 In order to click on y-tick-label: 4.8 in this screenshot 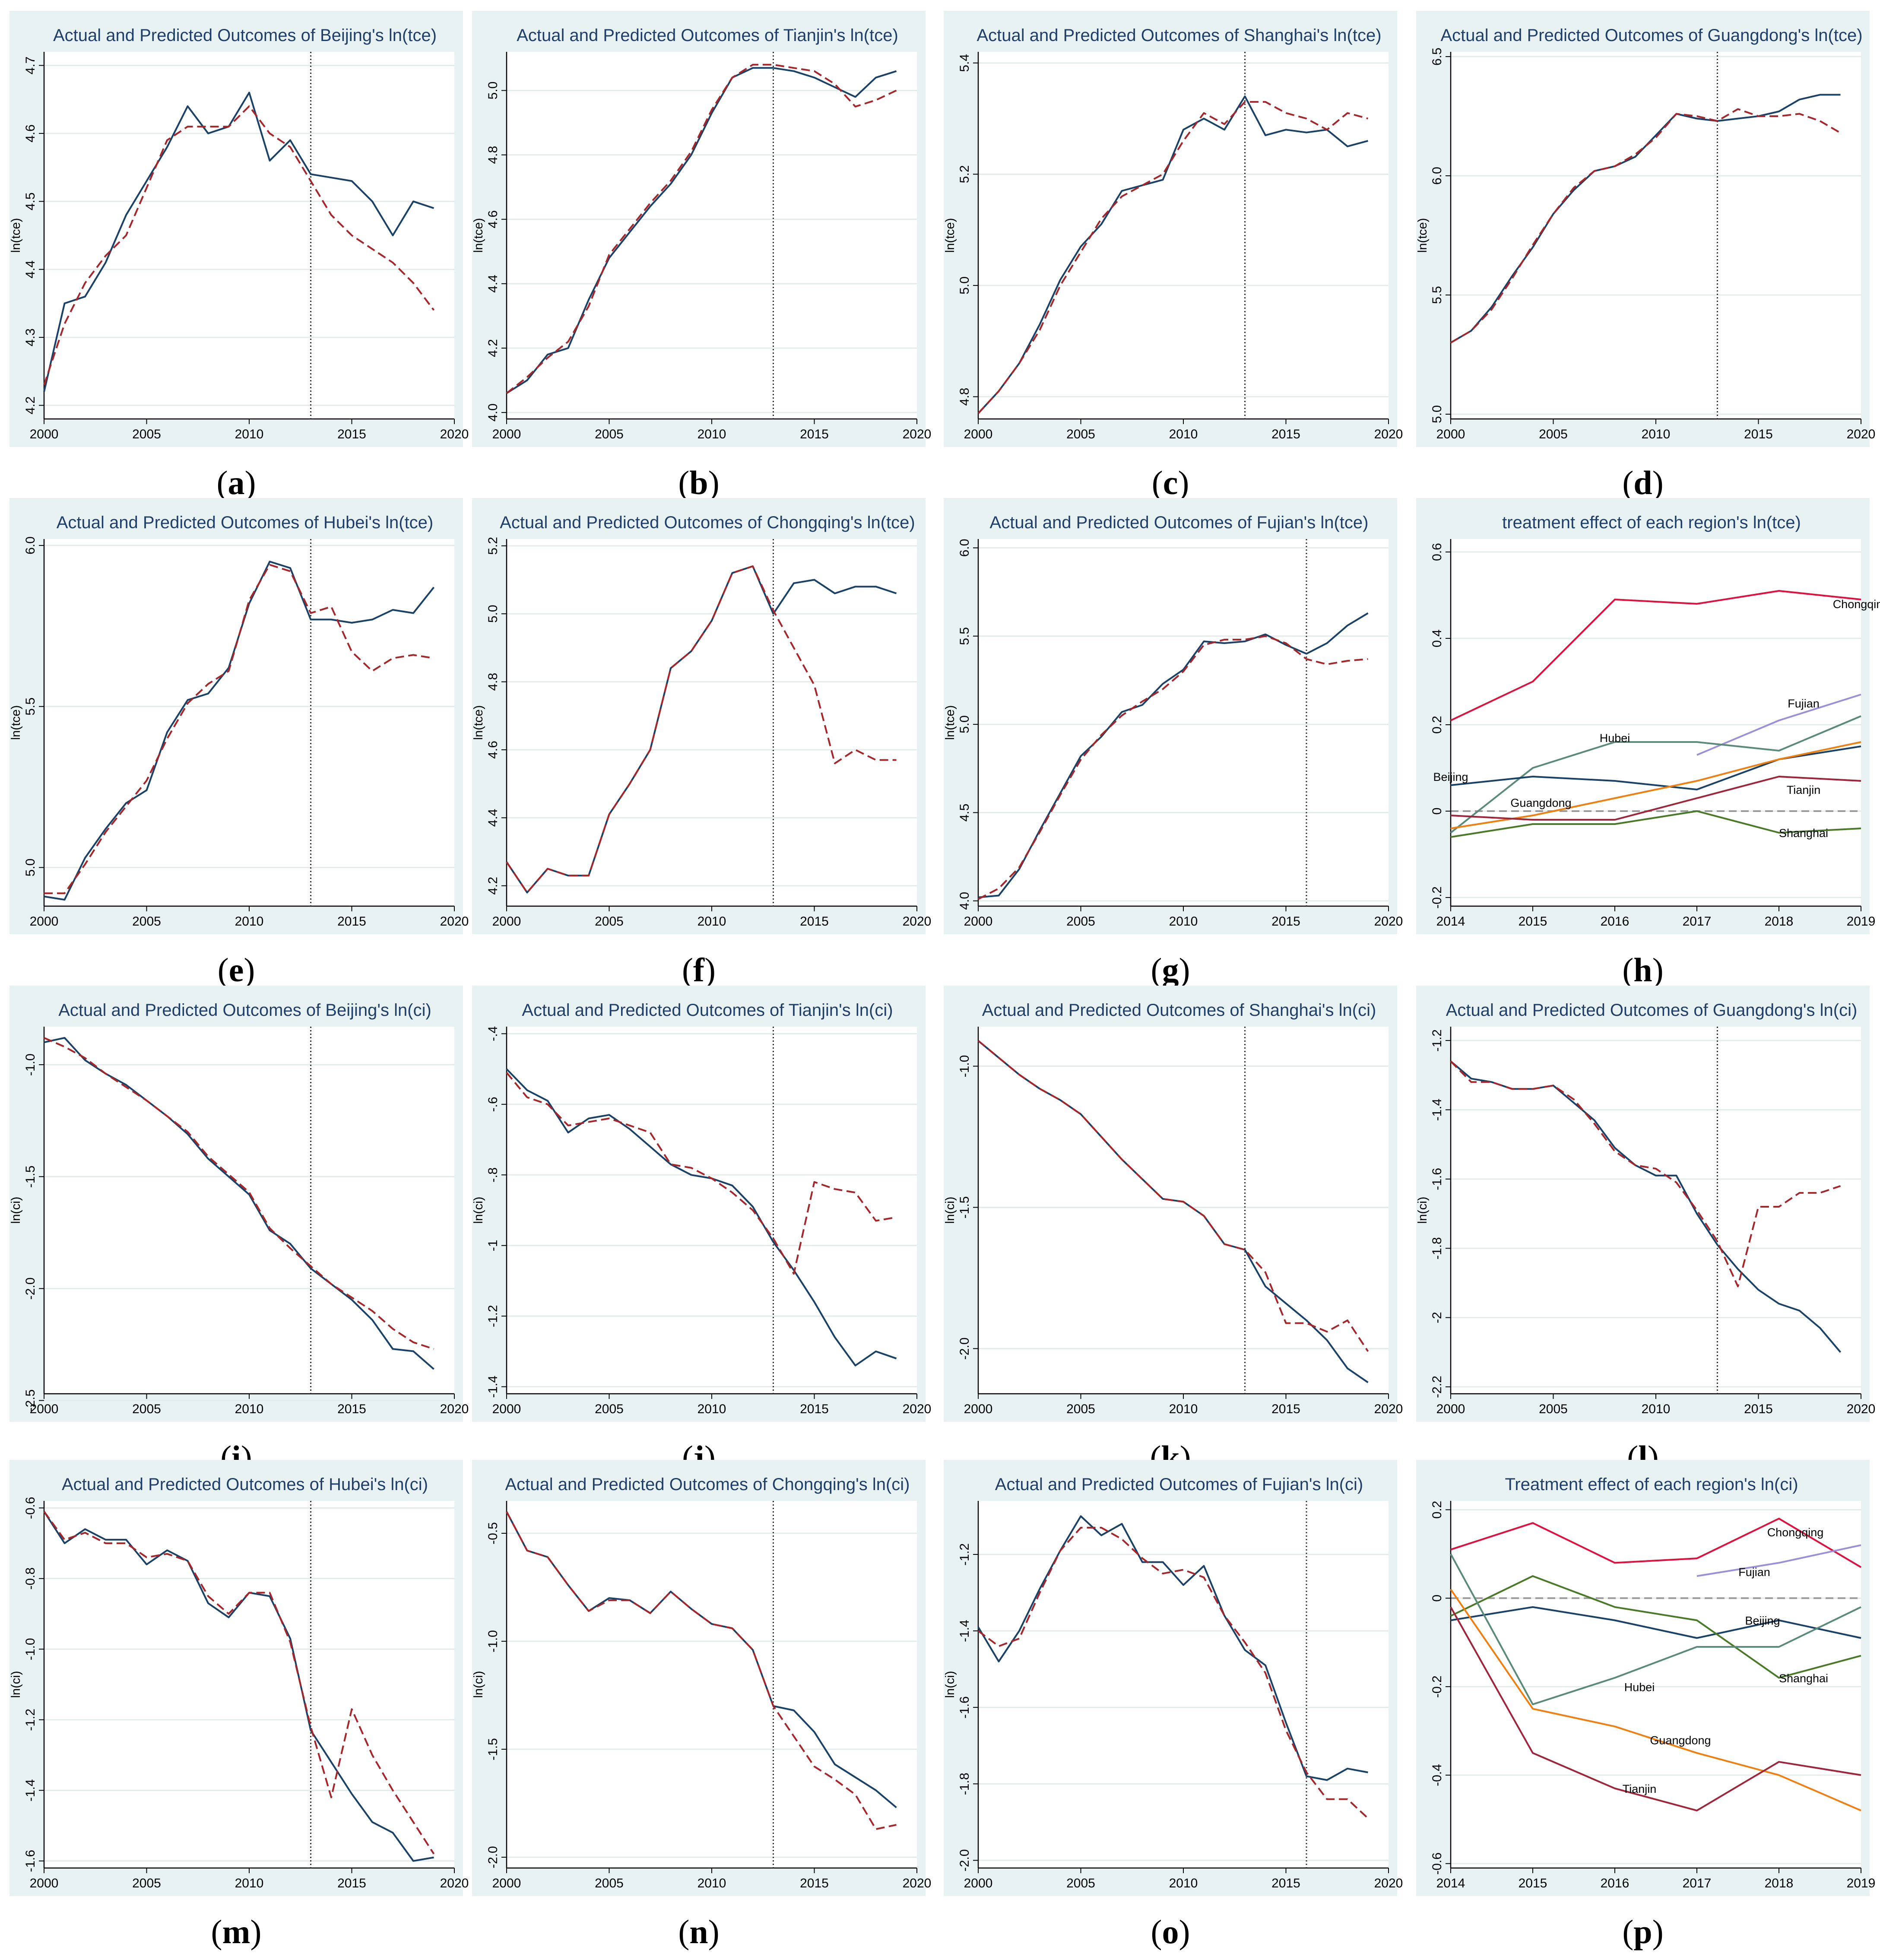, I will do `click(493, 155)`.